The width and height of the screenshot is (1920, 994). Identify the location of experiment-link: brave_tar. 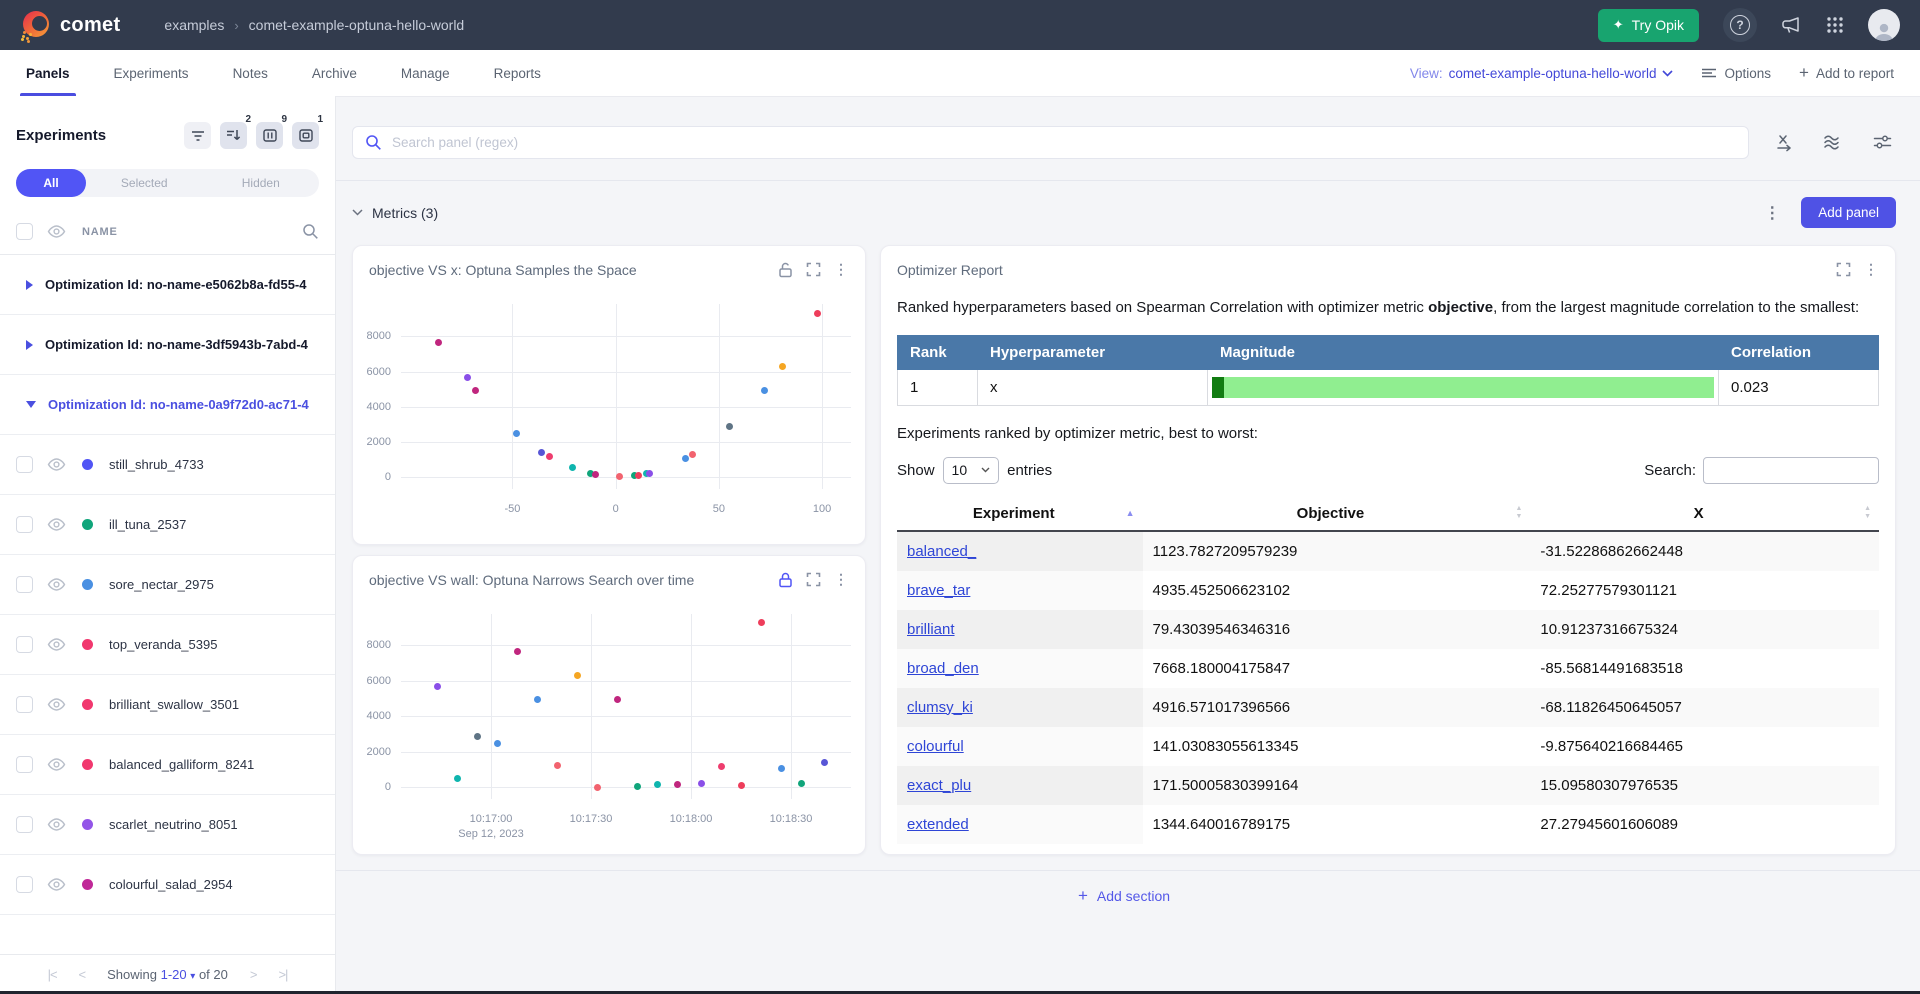
(939, 590).